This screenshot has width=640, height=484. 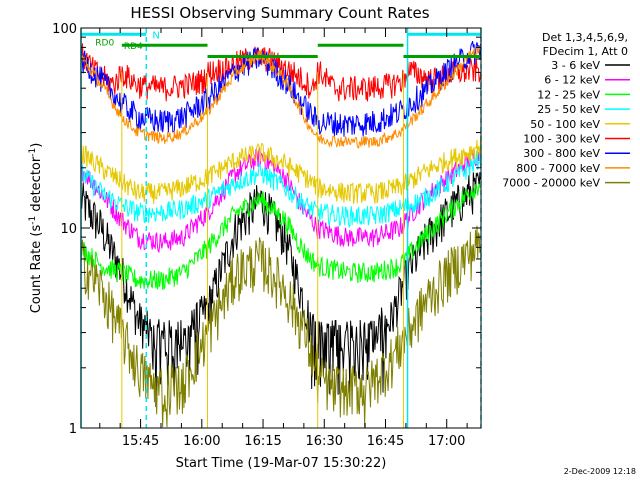 I want to click on legend-label: 7000 - 20000 keV, so click(x=551, y=183).